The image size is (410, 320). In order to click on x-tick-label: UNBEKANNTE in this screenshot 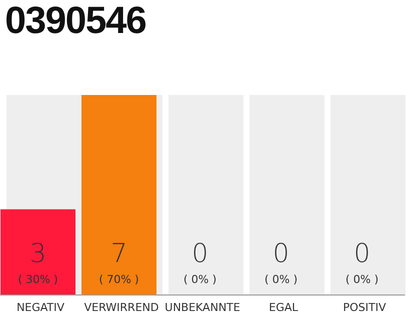, I will do `click(202, 307)`.